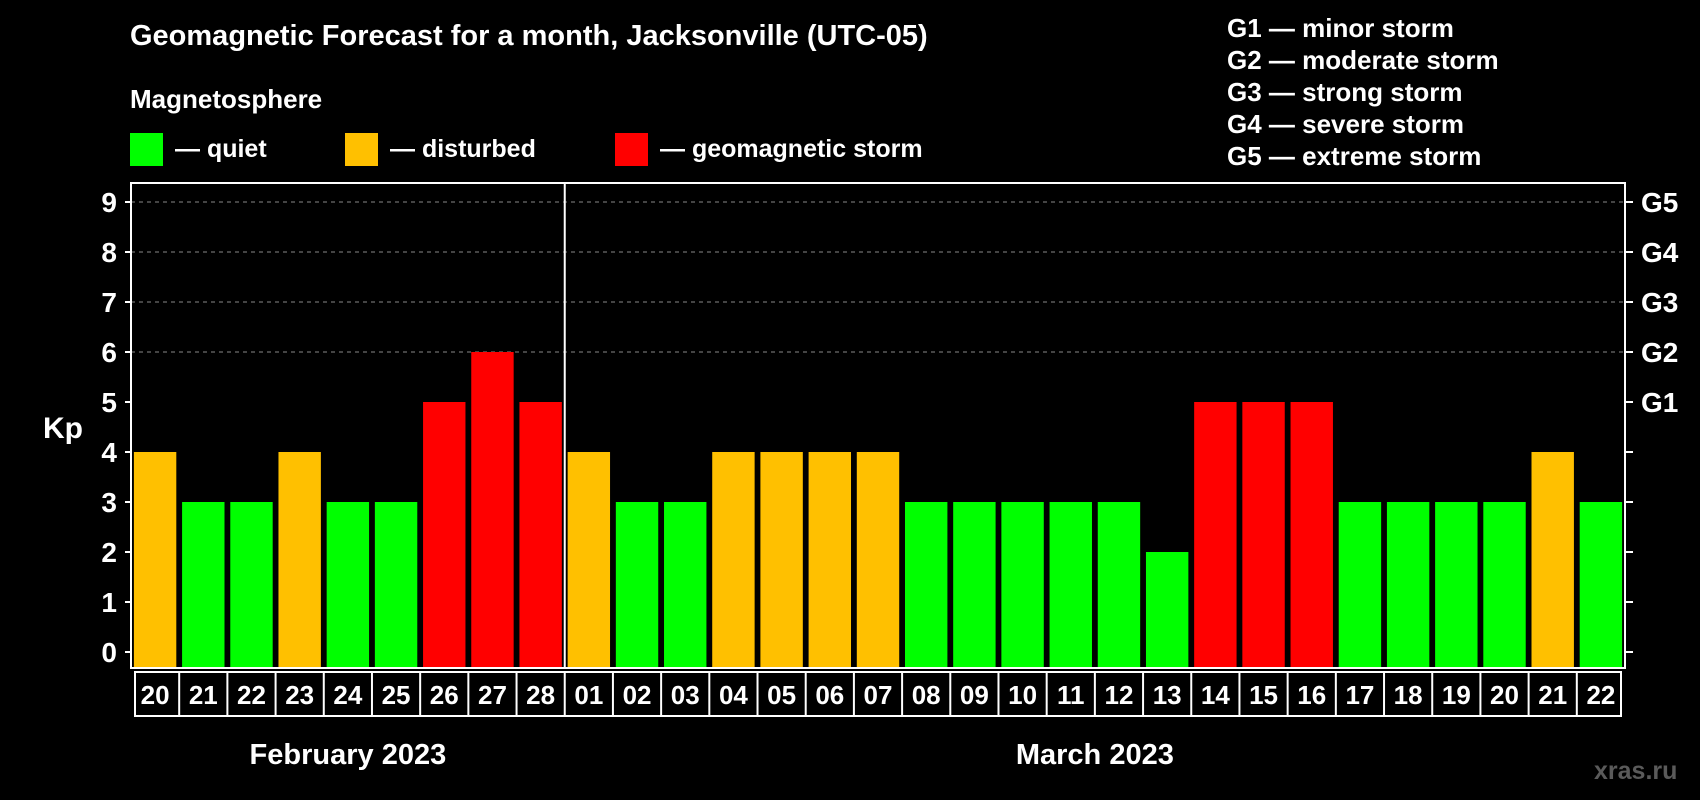  Describe the element at coordinates (109, 602) in the screenshot. I see `y-tick-label: 1` at that location.